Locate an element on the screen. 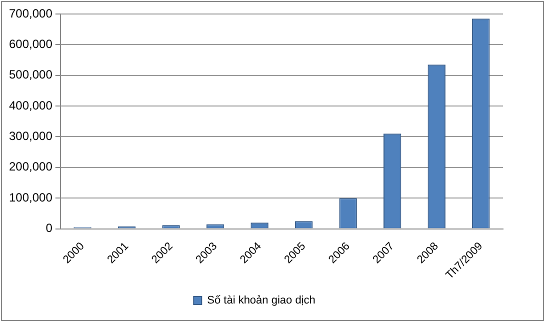 The image size is (547, 324). y-tick-label: 100,000 is located at coordinates (30, 197).